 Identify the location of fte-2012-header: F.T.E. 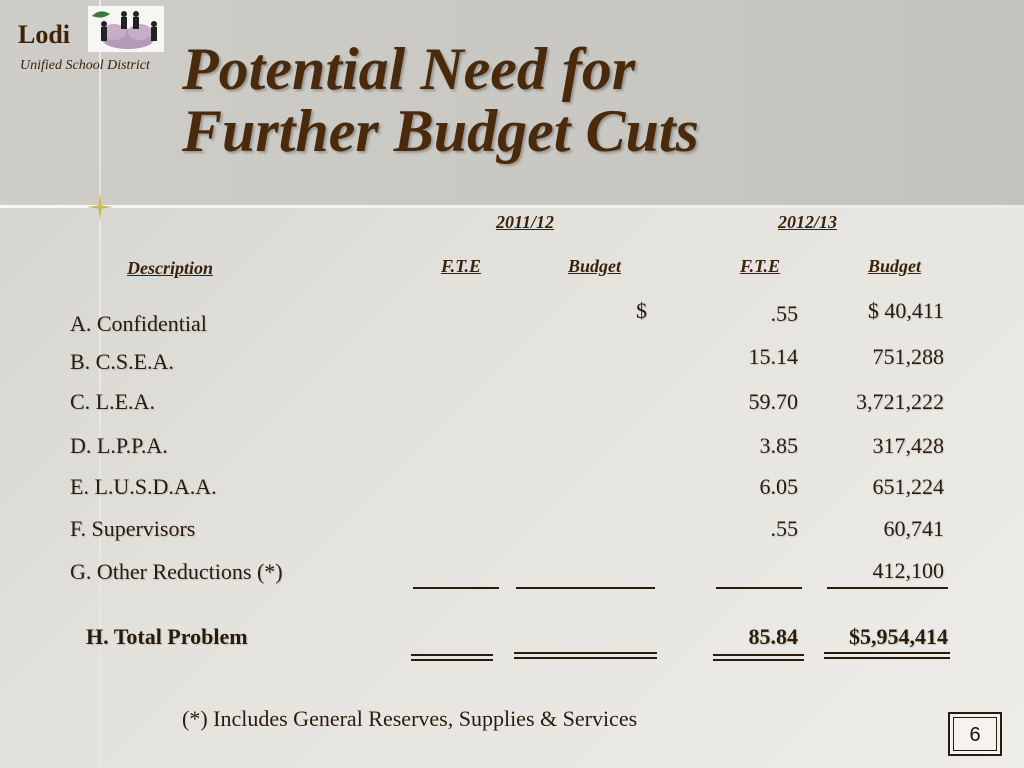
(760, 266).